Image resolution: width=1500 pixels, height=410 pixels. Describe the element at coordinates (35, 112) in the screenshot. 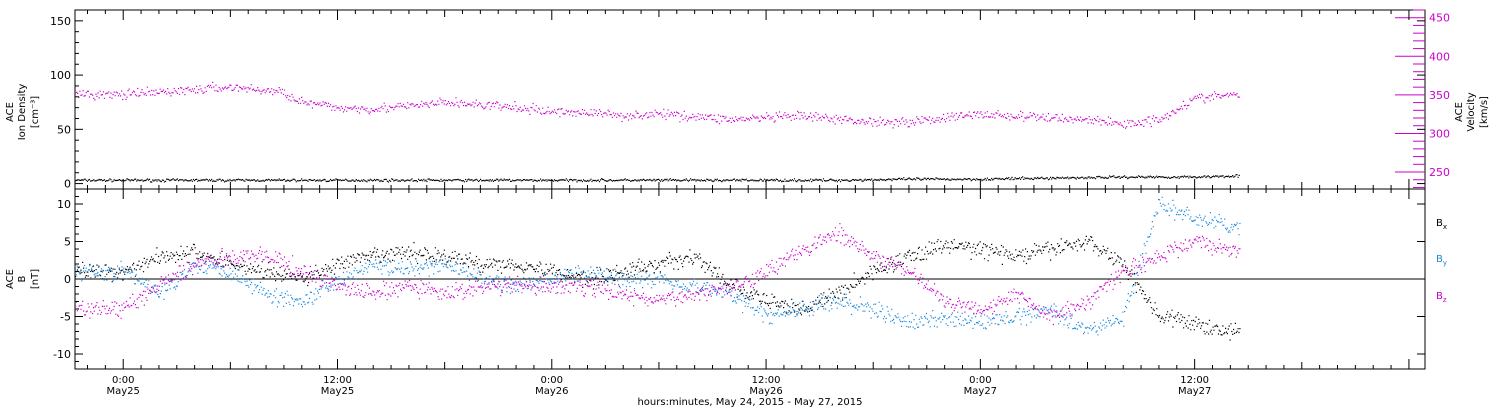

I see `density-axis-label-3: [cm⁻³]` at that location.